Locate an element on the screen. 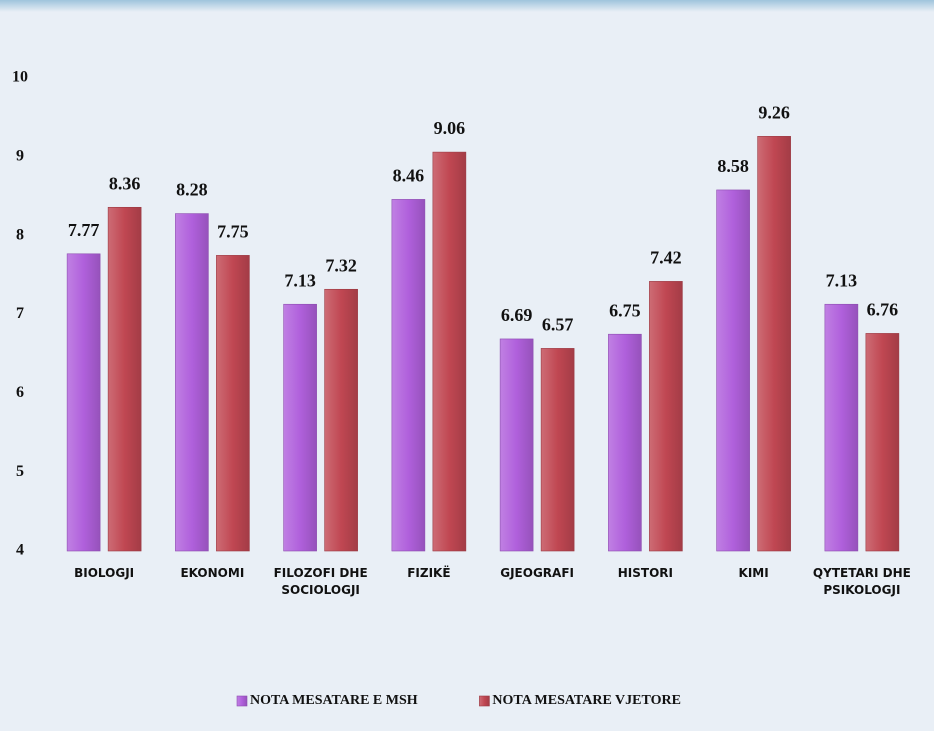 Image resolution: width=934 pixels, height=731 pixels. value-label: 8.28 is located at coordinates (192, 190).